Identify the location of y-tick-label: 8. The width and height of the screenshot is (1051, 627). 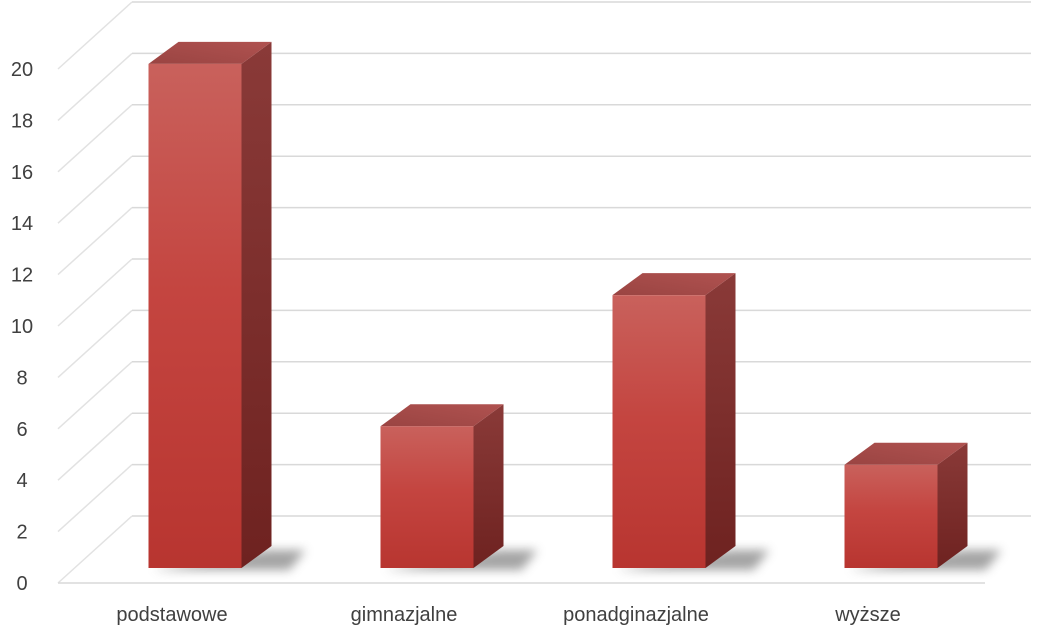
(21, 378).